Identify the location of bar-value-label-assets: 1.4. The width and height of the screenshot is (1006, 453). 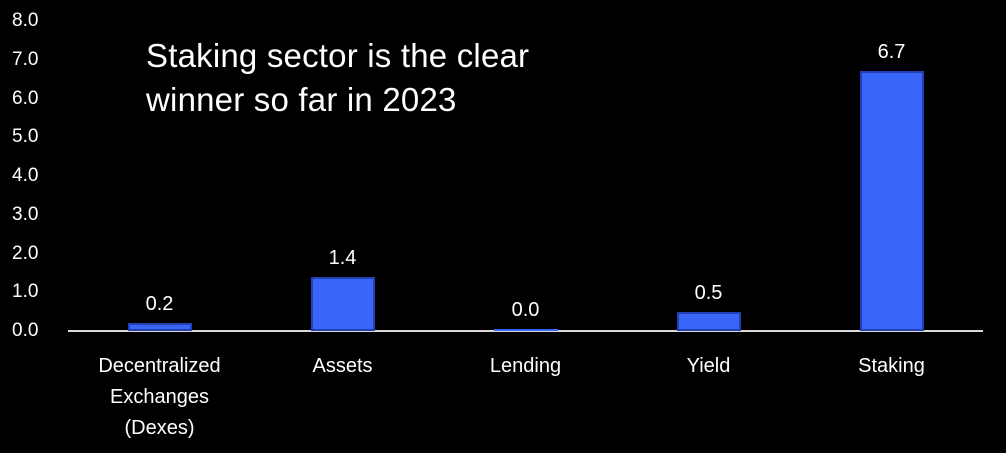
(342, 258).